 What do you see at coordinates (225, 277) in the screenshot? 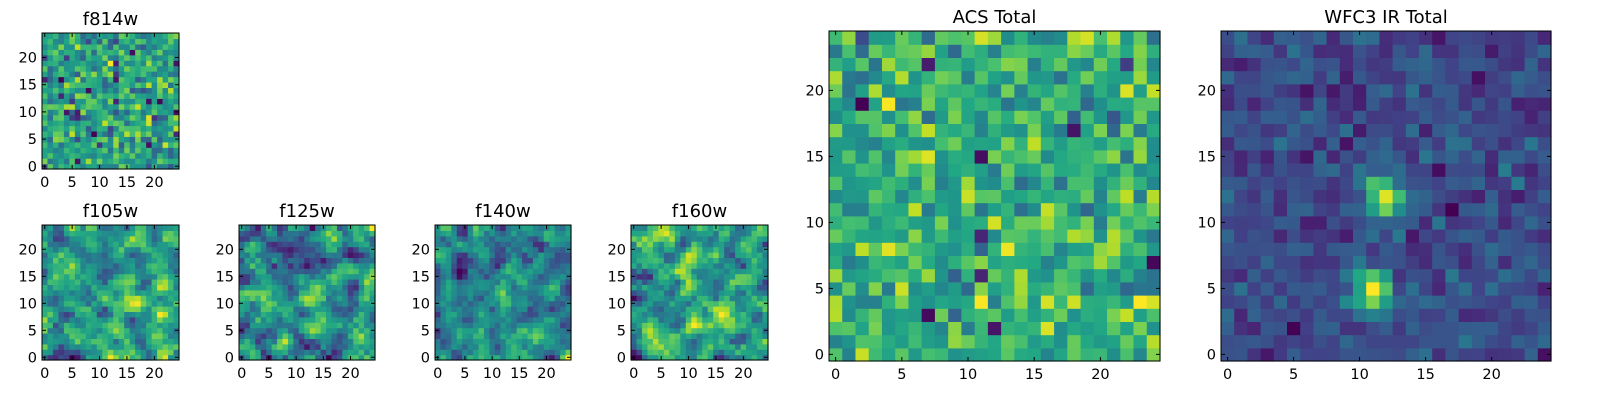
I see `f125w-ytick-label: 15` at bounding box center [225, 277].